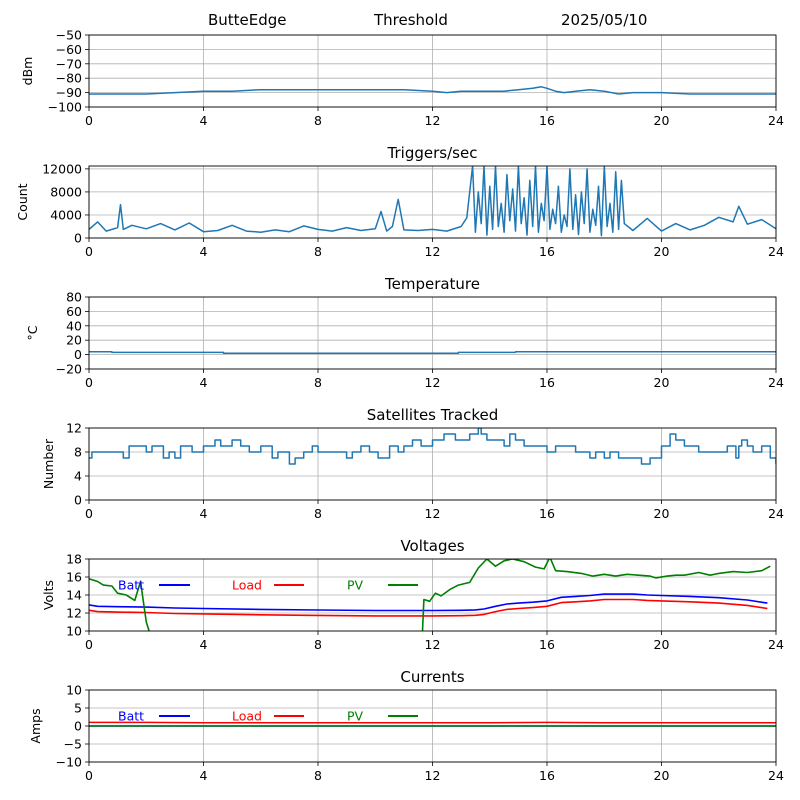 The image size is (800, 800). Describe the element at coordinates (604, 20) in the screenshot. I see `date-label: 2025/05/10` at that location.